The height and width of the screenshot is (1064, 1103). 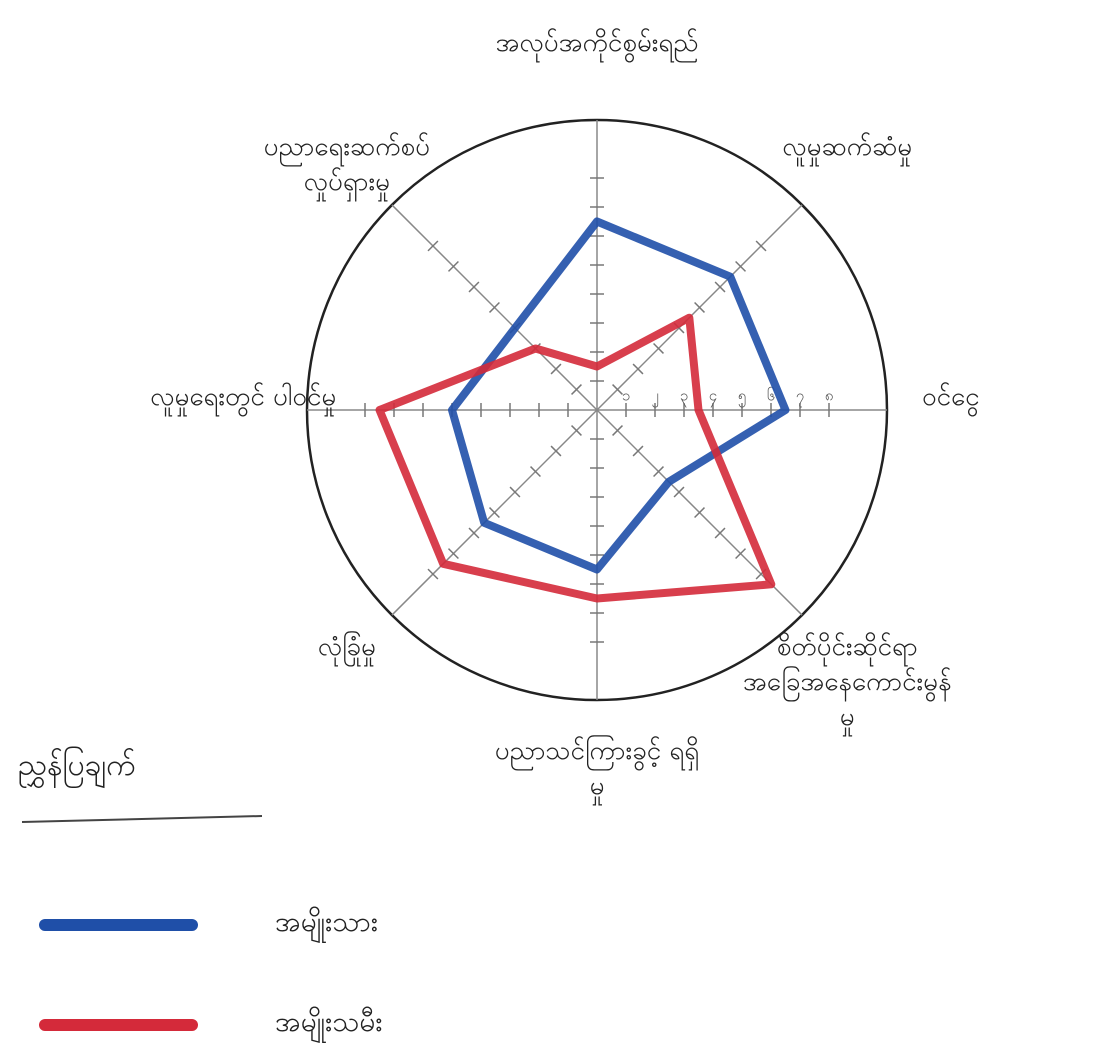 I want to click on tick-label: ၅, so click(x=742, y=397).